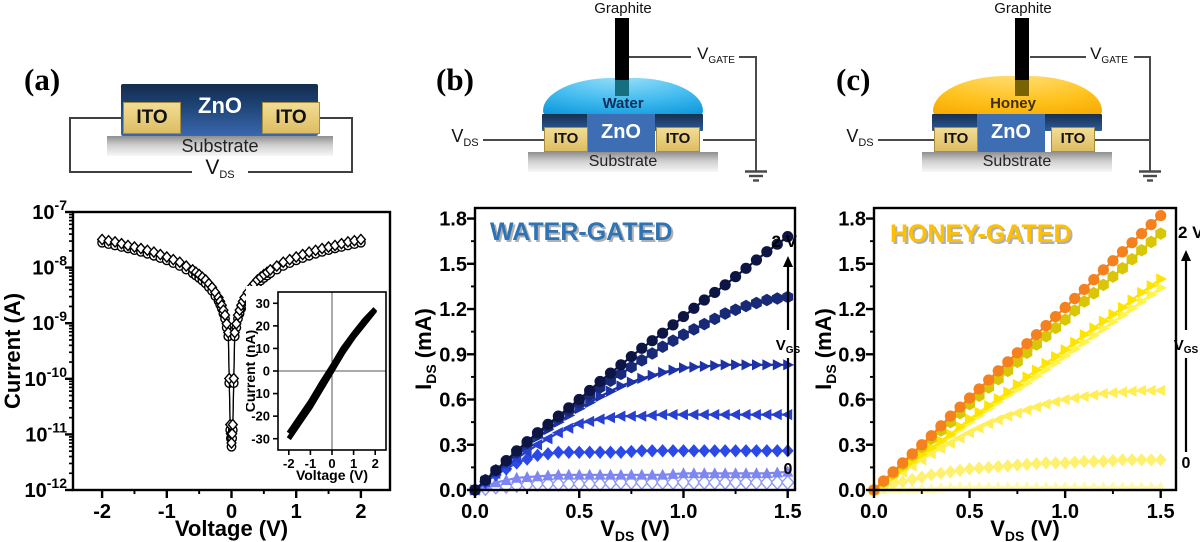 This screenshot has height=542, width=1200. Describe the element at coordinates (853, 79) in the screenshot. I see `panel-c-label: (c)` at that location.